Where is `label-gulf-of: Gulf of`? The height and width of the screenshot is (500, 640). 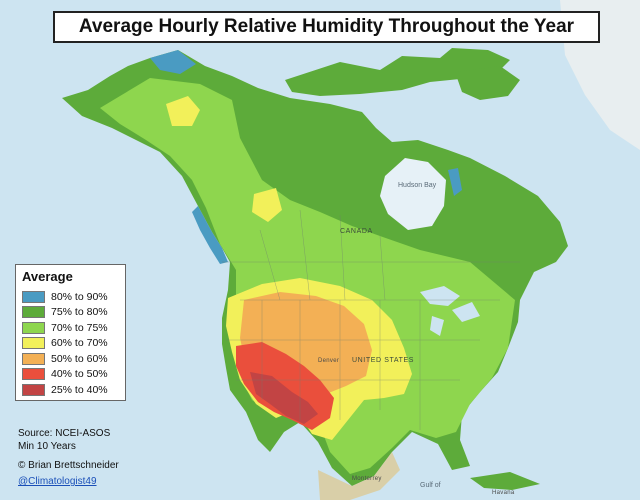
label-gulf-of: Gulf of is located at coordinates (430, 485).